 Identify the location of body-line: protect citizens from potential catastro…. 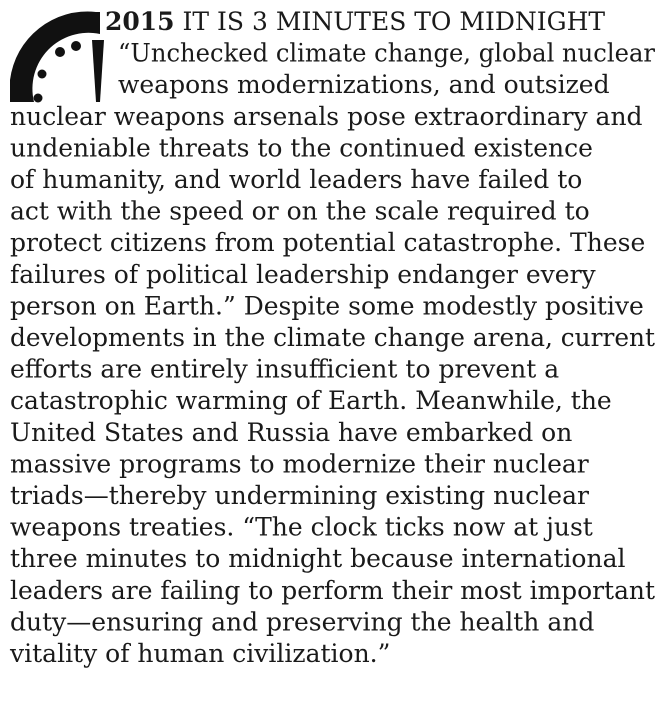
(327, 242).